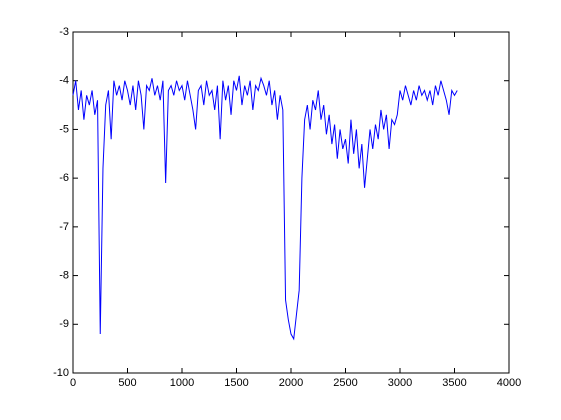 The width and height of the screenshot is (561, 420). Describe the element at coordinates (127, 383) in the screenshot. I see `x-tick-label: 500` at that location.